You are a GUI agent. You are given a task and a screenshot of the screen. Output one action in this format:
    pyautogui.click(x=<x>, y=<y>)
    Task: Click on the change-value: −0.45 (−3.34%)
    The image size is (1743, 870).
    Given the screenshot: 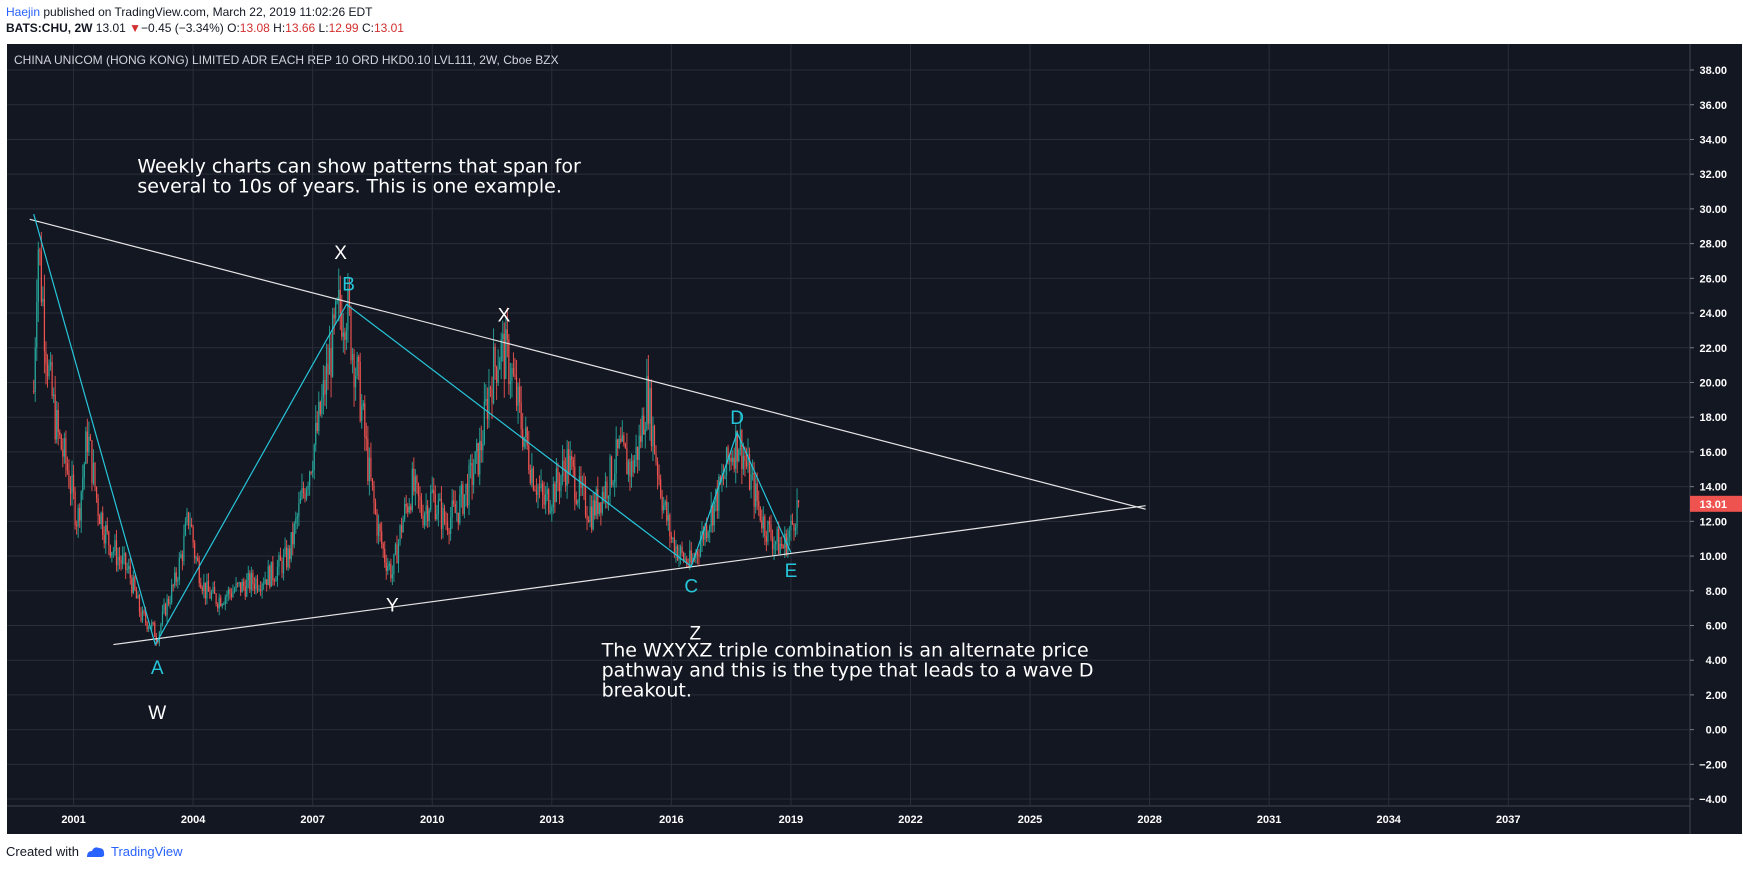 What is the action you would take?
    pyautogui.click(x=182, y=28)
    